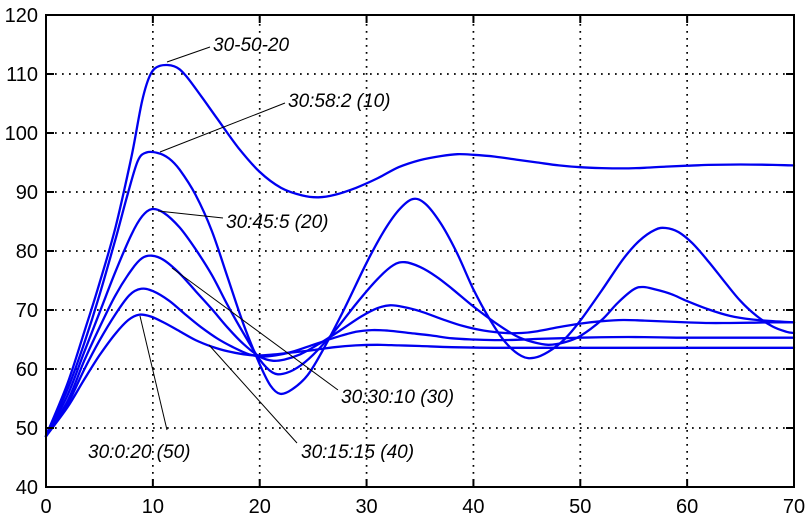  Describe the element at coordinates (794, 507) in the screenshot. I see `x-tick-label: 70` at that location.